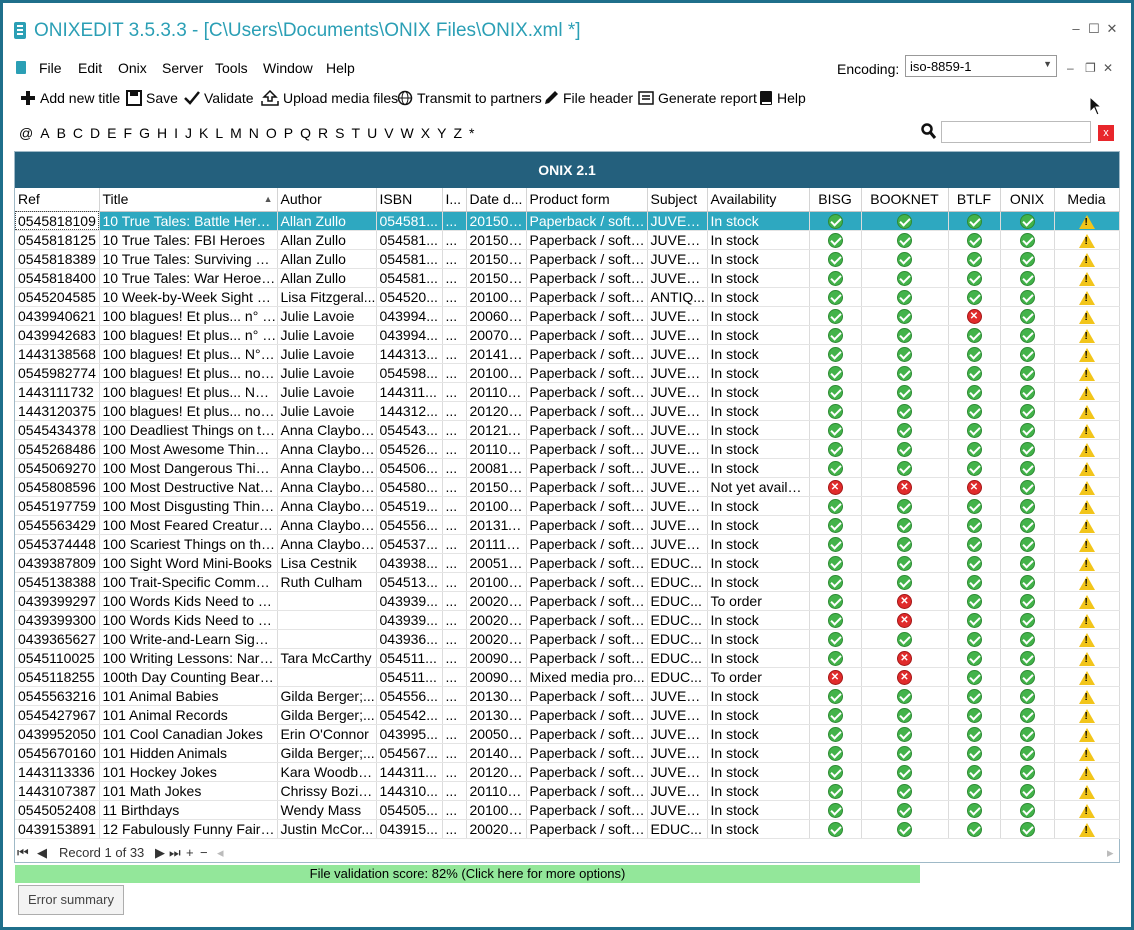 The height and width of the screenshot is (930, 1134). I want to click on validate-button: Validate, so click(219, 98).